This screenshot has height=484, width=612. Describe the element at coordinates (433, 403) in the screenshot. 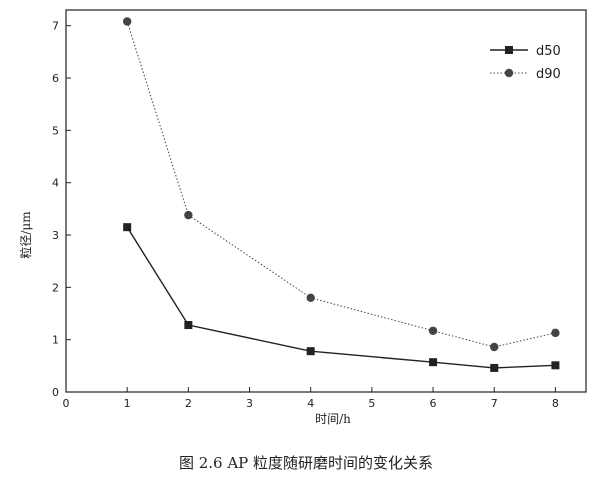

I see `x-tick-label: 6` at that location.